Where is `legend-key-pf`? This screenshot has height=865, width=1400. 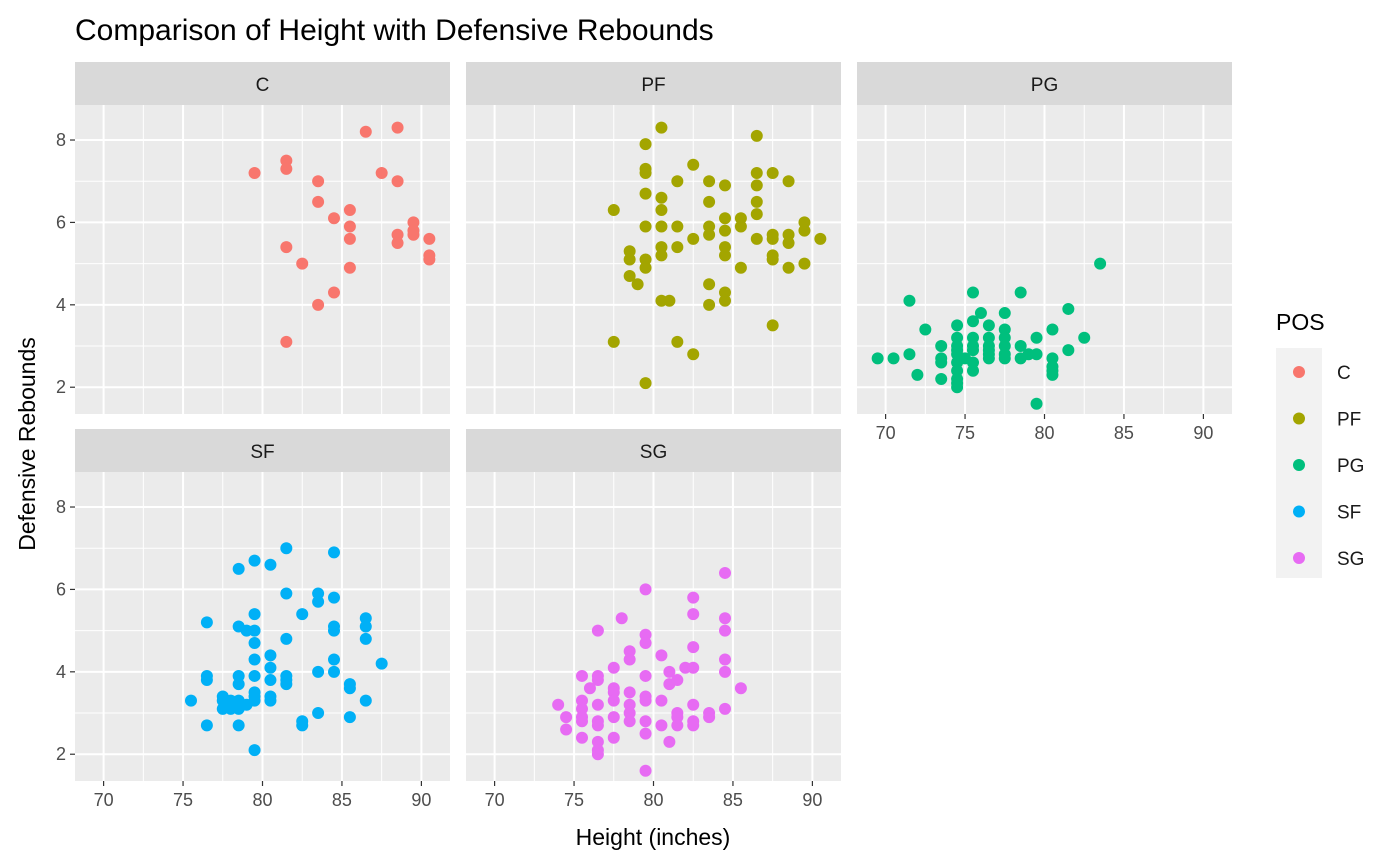 legend-key-pf is located at coordinates (1299, 418).